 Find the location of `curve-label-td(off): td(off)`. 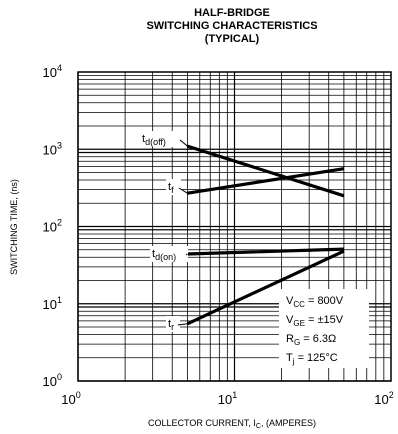

curve-label-td(off): td(off) is located at coordinates (154, 140).